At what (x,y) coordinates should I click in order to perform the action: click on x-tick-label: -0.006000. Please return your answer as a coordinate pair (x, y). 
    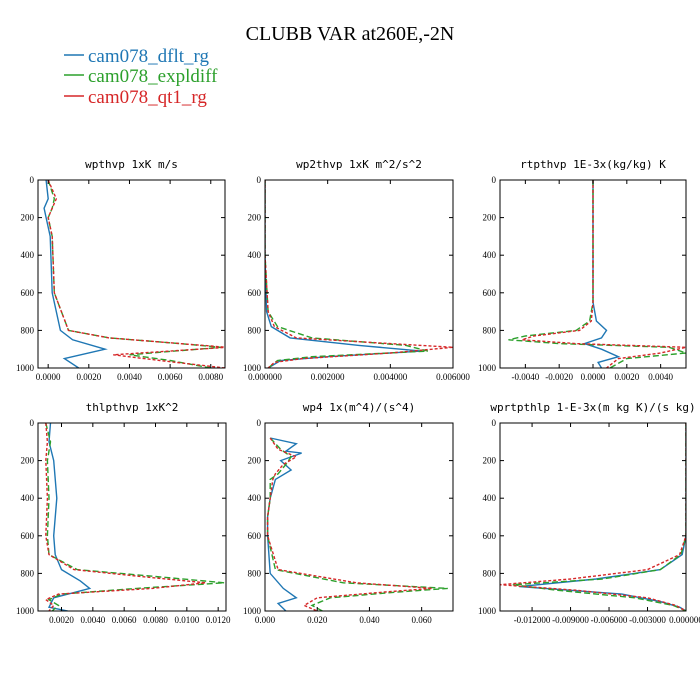
    Looking at the image, I should click on (609, 620).